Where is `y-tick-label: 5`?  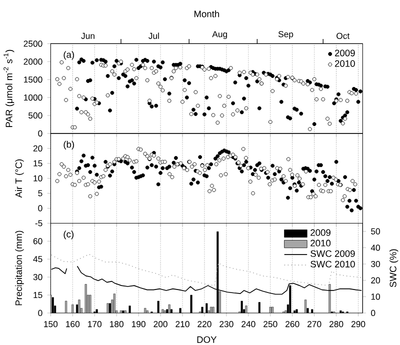 y-tick-label: 5 is located at coordinates (40, 193).